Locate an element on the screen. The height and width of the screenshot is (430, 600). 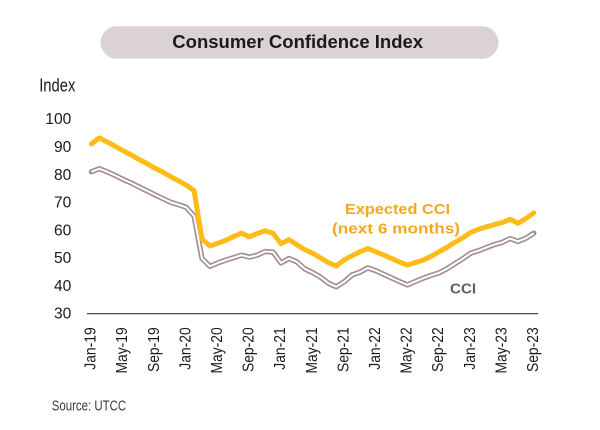
svg-text: 100 is located at coordinates (58, 119).